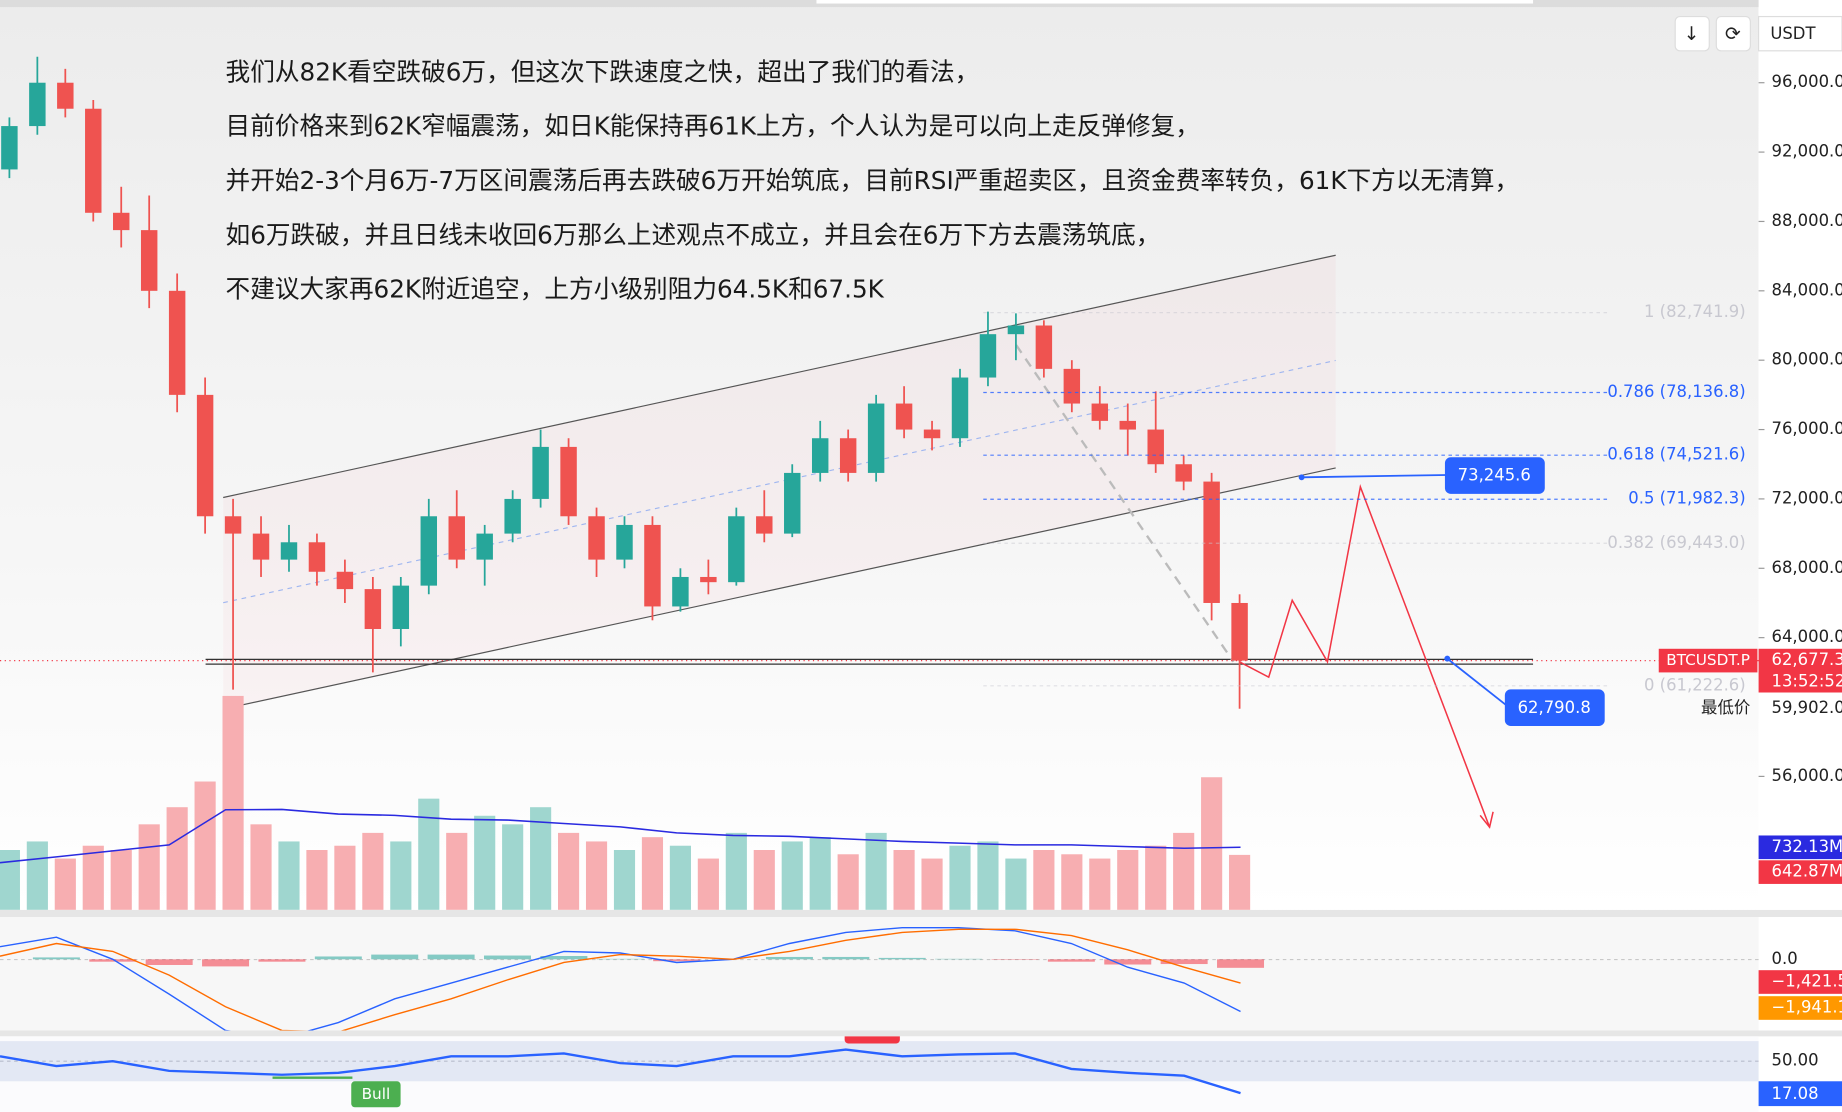  I want to click on group: Bear, so click(620, 1065).